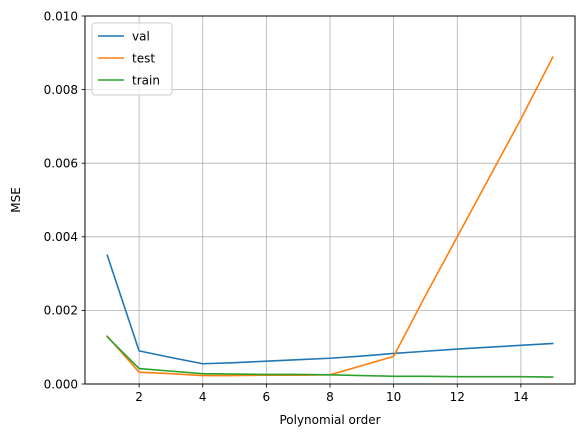 The height and width of the screenshot is (438, 584). What do you see at coordinates (203, 397) in the screenshot?
I see `x-tick-label: 4` at bounding box center [203, 397].